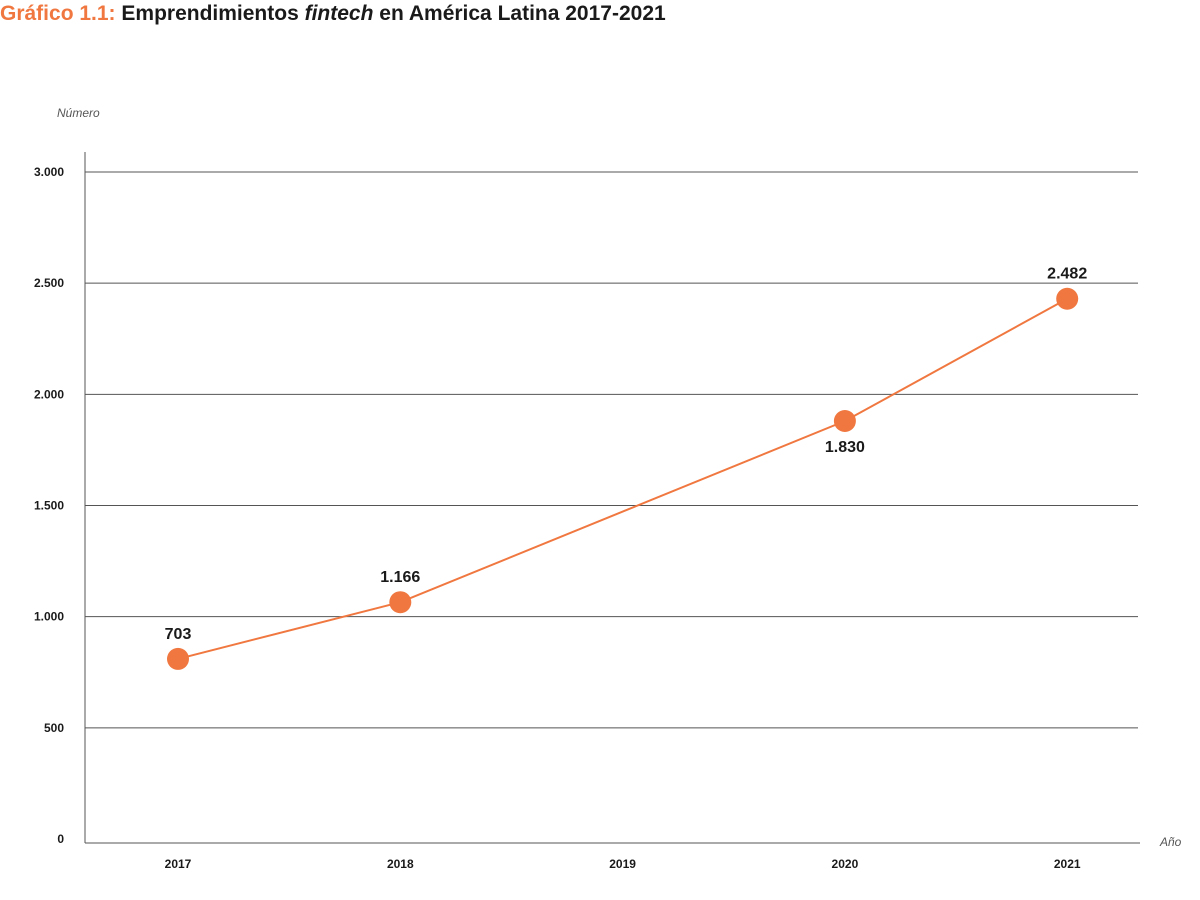  Describe the element at coordinates (1170, 842) in the screenshot. I see `x-axis-label: Año` at that location.